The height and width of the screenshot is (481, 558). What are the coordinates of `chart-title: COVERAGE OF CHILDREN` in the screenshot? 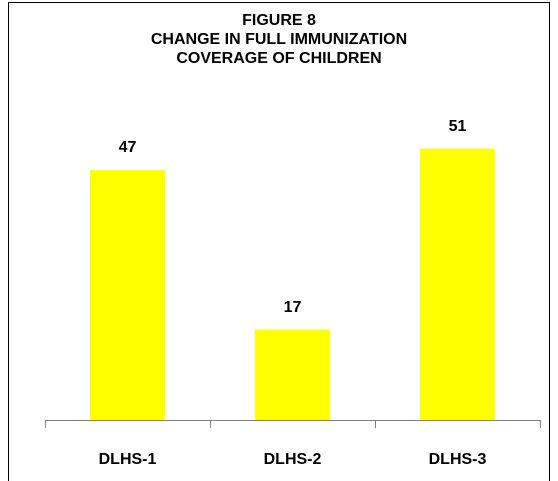 It's located at (278, 58).